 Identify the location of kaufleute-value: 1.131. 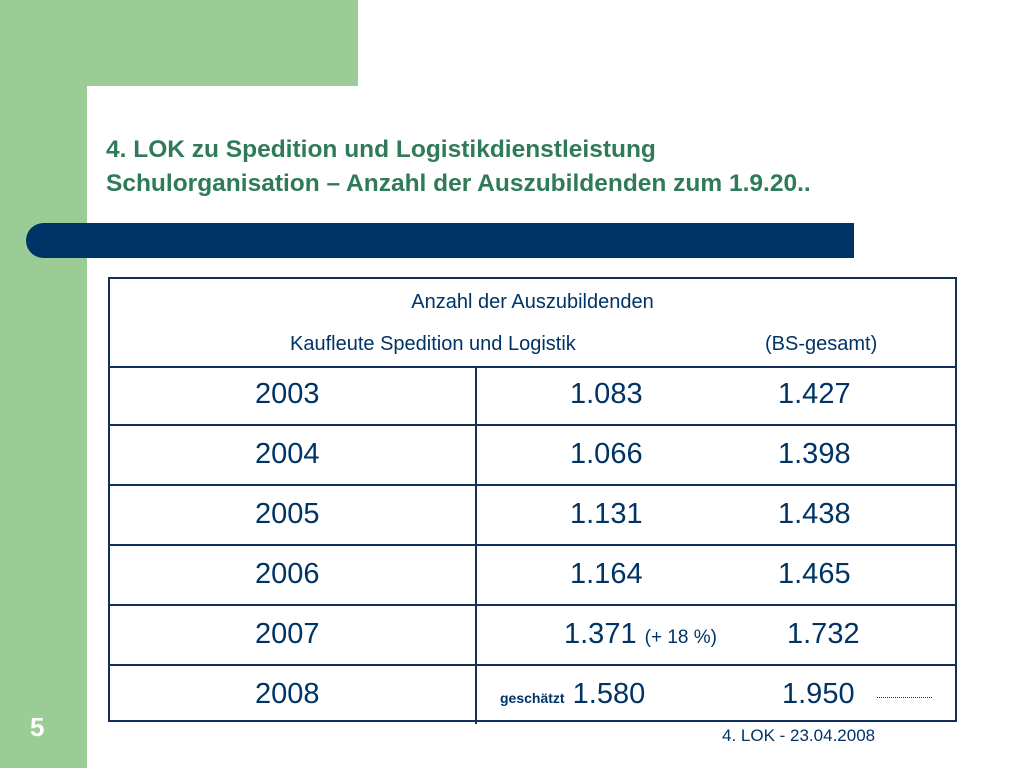
(606, 514).